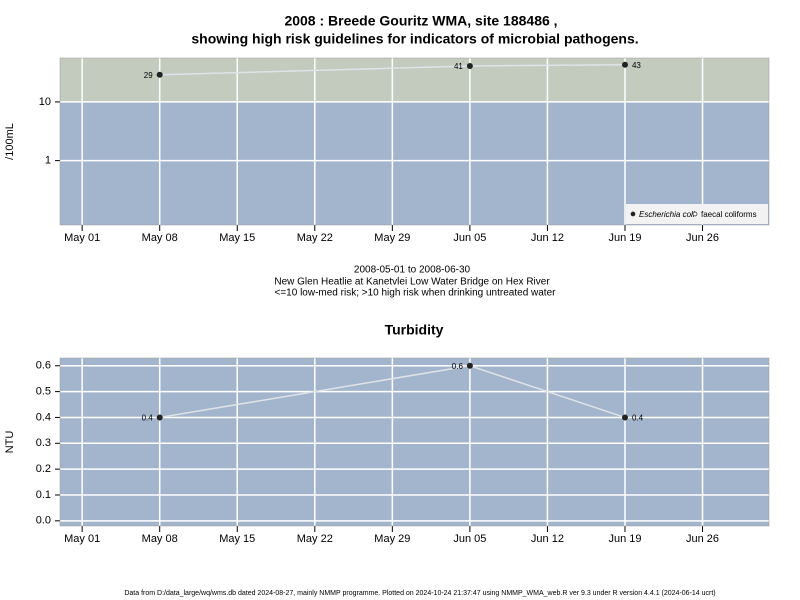 The width and height of the screenshot is (800, 600). What do you see at coordinates (729, 214) in the screenshot?
I see `legend-label: faecal coliforms` at bounding box center [729, 214].